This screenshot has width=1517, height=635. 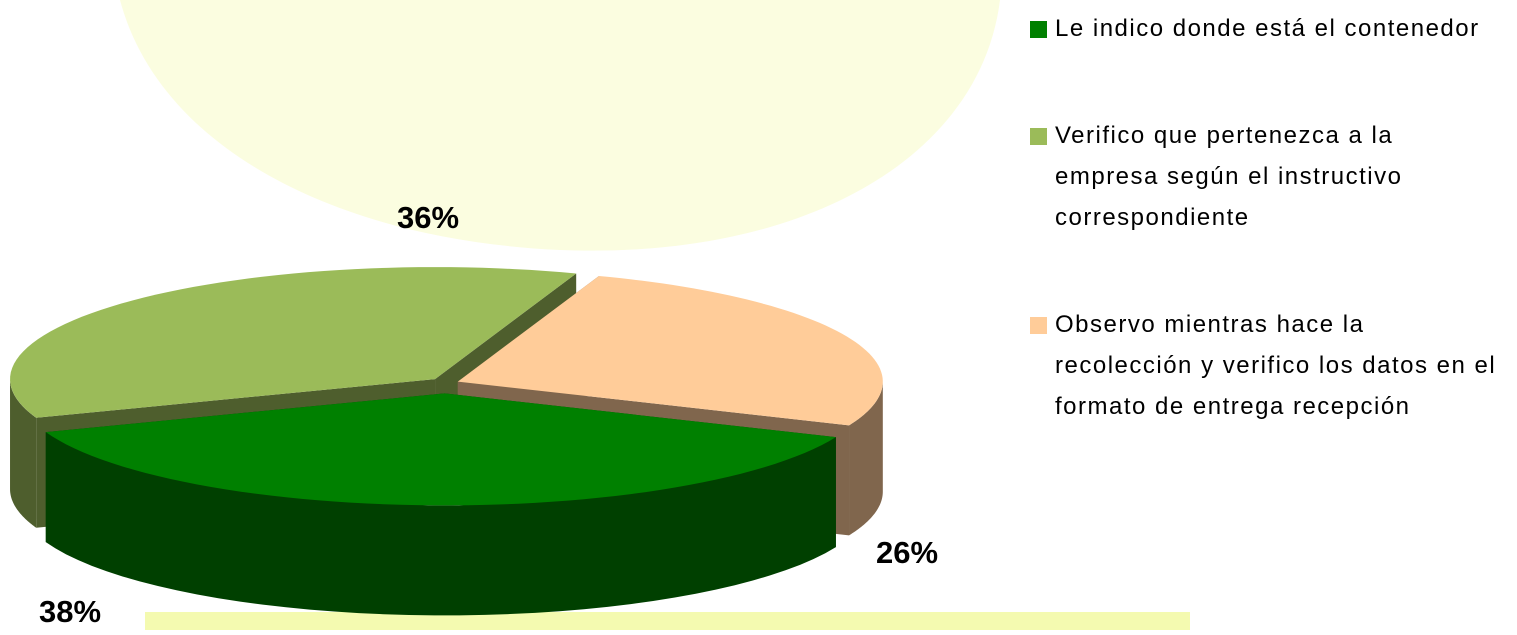 What do you see at coordinates (428, 217) in the screenshot?
I see `data-label: 36%` at bounding box center [428, 217].